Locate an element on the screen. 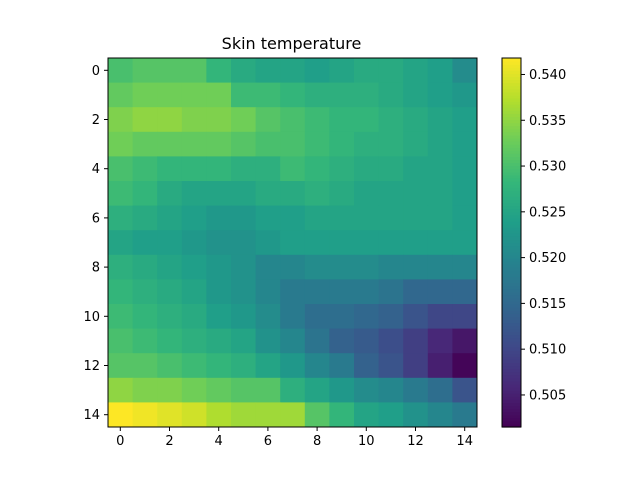  chart-title: Skin temperature is located at coordinates (292, 43).